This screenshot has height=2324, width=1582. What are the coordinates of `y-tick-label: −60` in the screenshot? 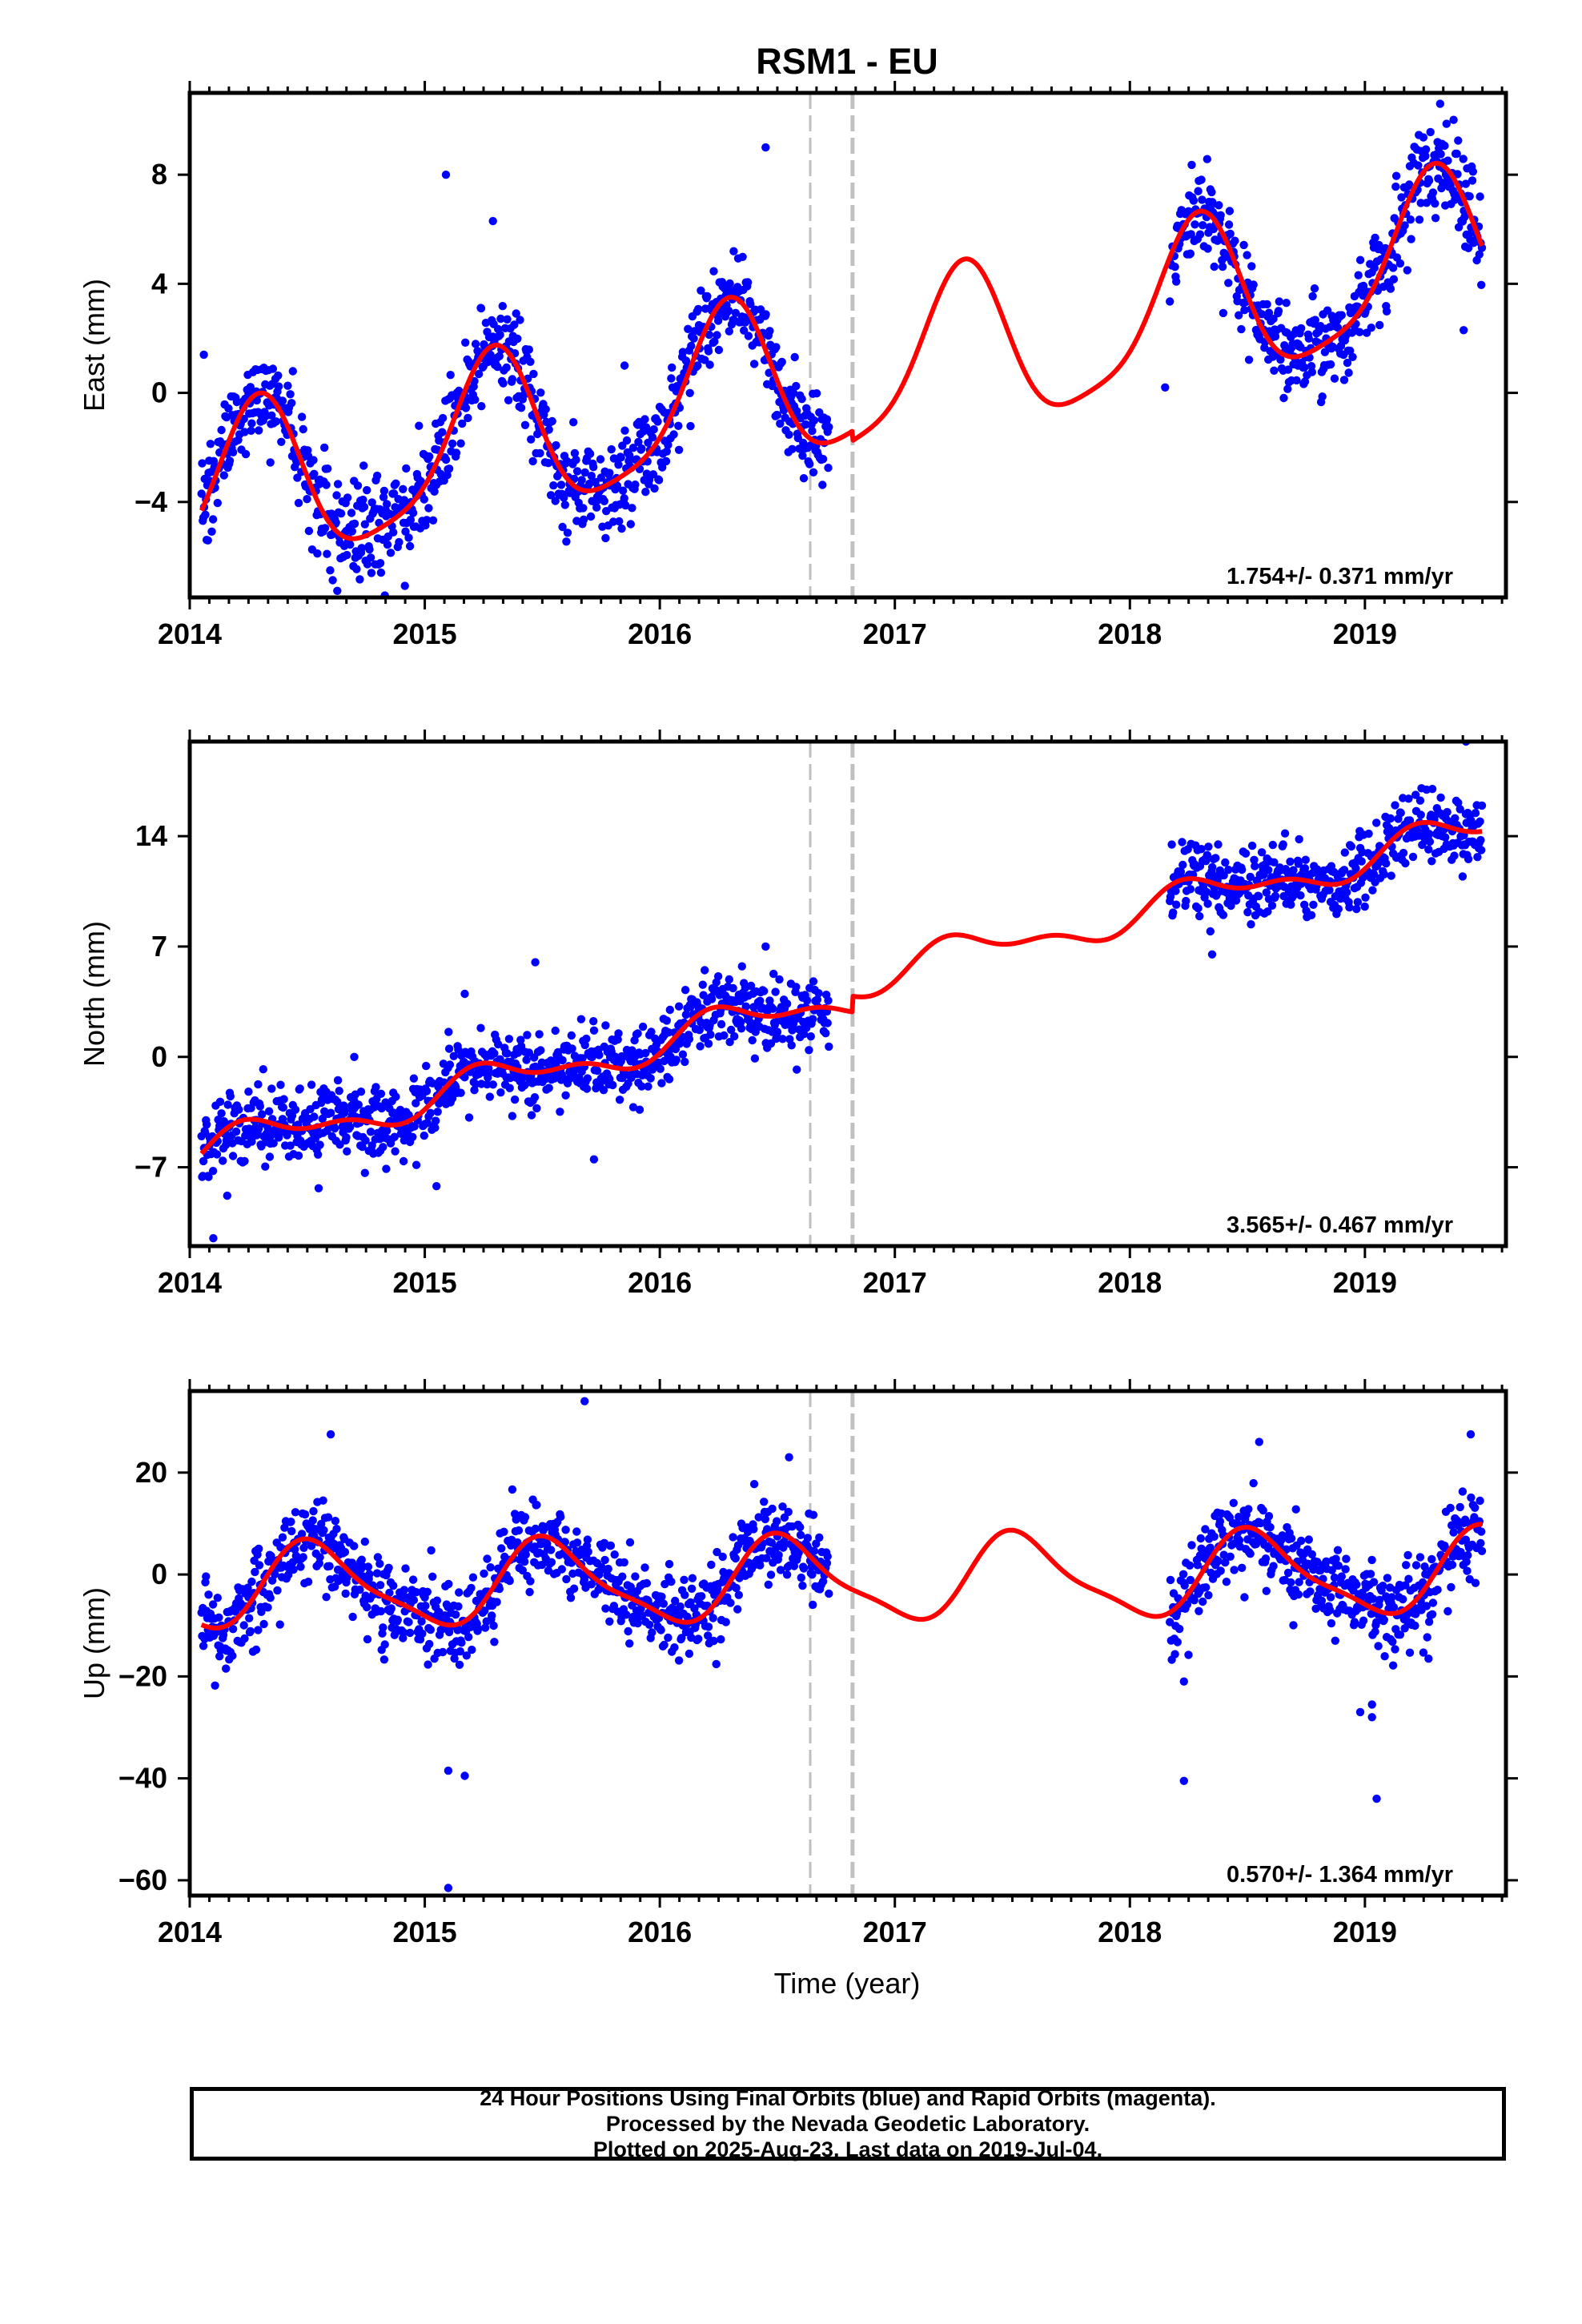 It's located at (142, 1880).